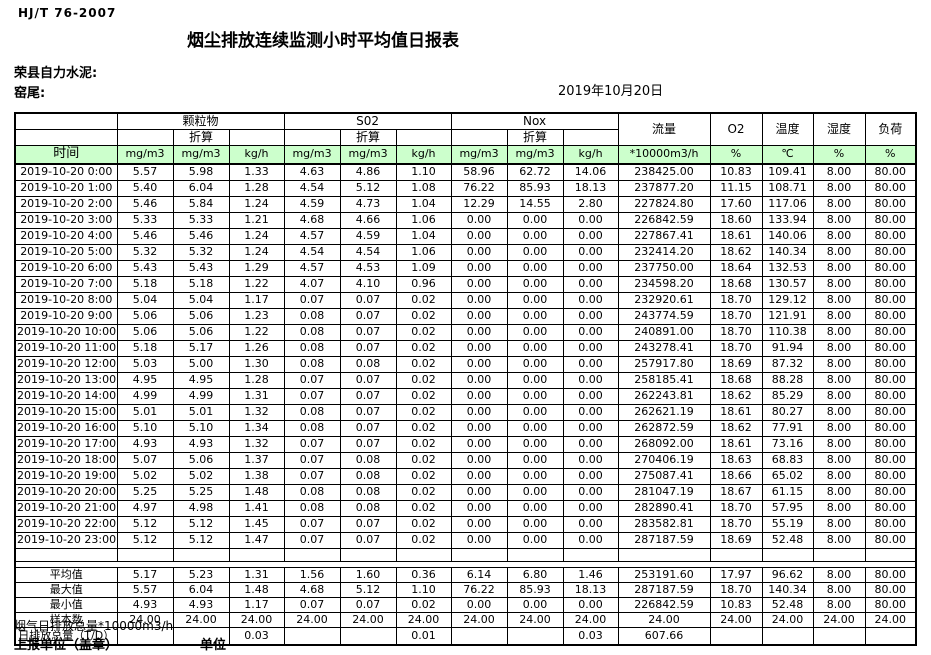  What do you see at coordinates (312, 284) in the screenshot?
I see `value-cell: 4.07` at bounding box center [312, 284].